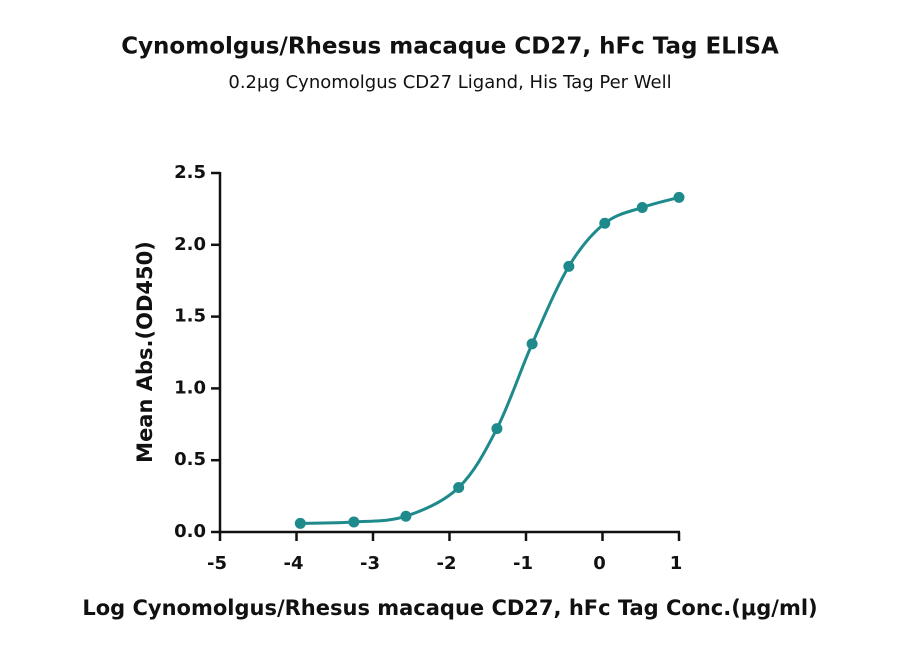 Image resolution: width=900 pixels, height=652 pixels. I want to click on x-tick-label: 1, so click(676, 563).